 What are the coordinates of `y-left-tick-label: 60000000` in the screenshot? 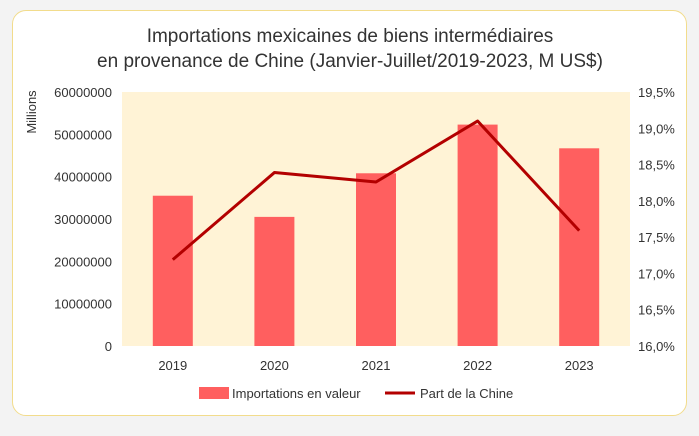 It's located at (83, 92).